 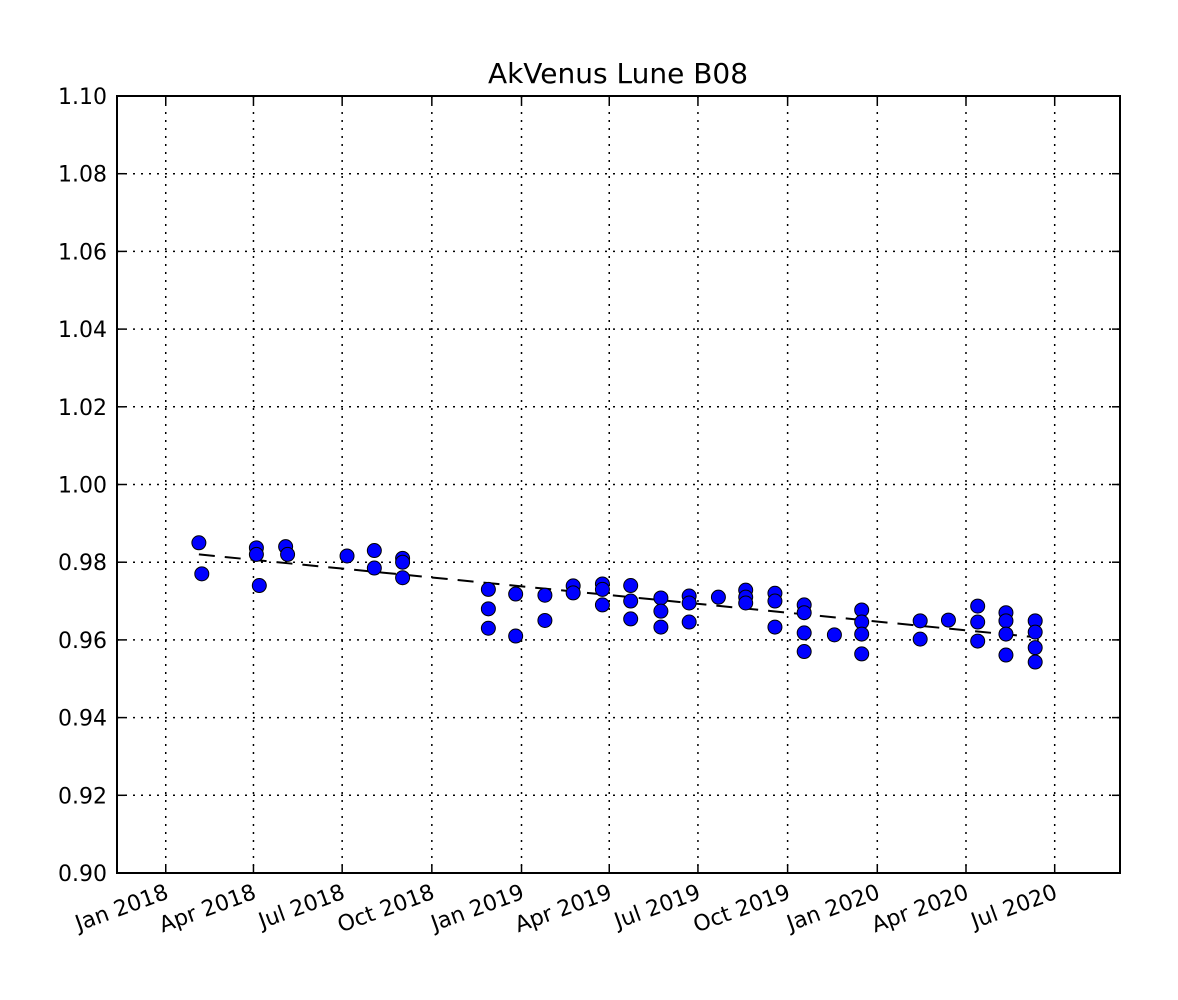 What do you see at coordinates (82, 252) in the screenshot?
I see `y-tick-label: 1.06` at bounding box center [82, 252].